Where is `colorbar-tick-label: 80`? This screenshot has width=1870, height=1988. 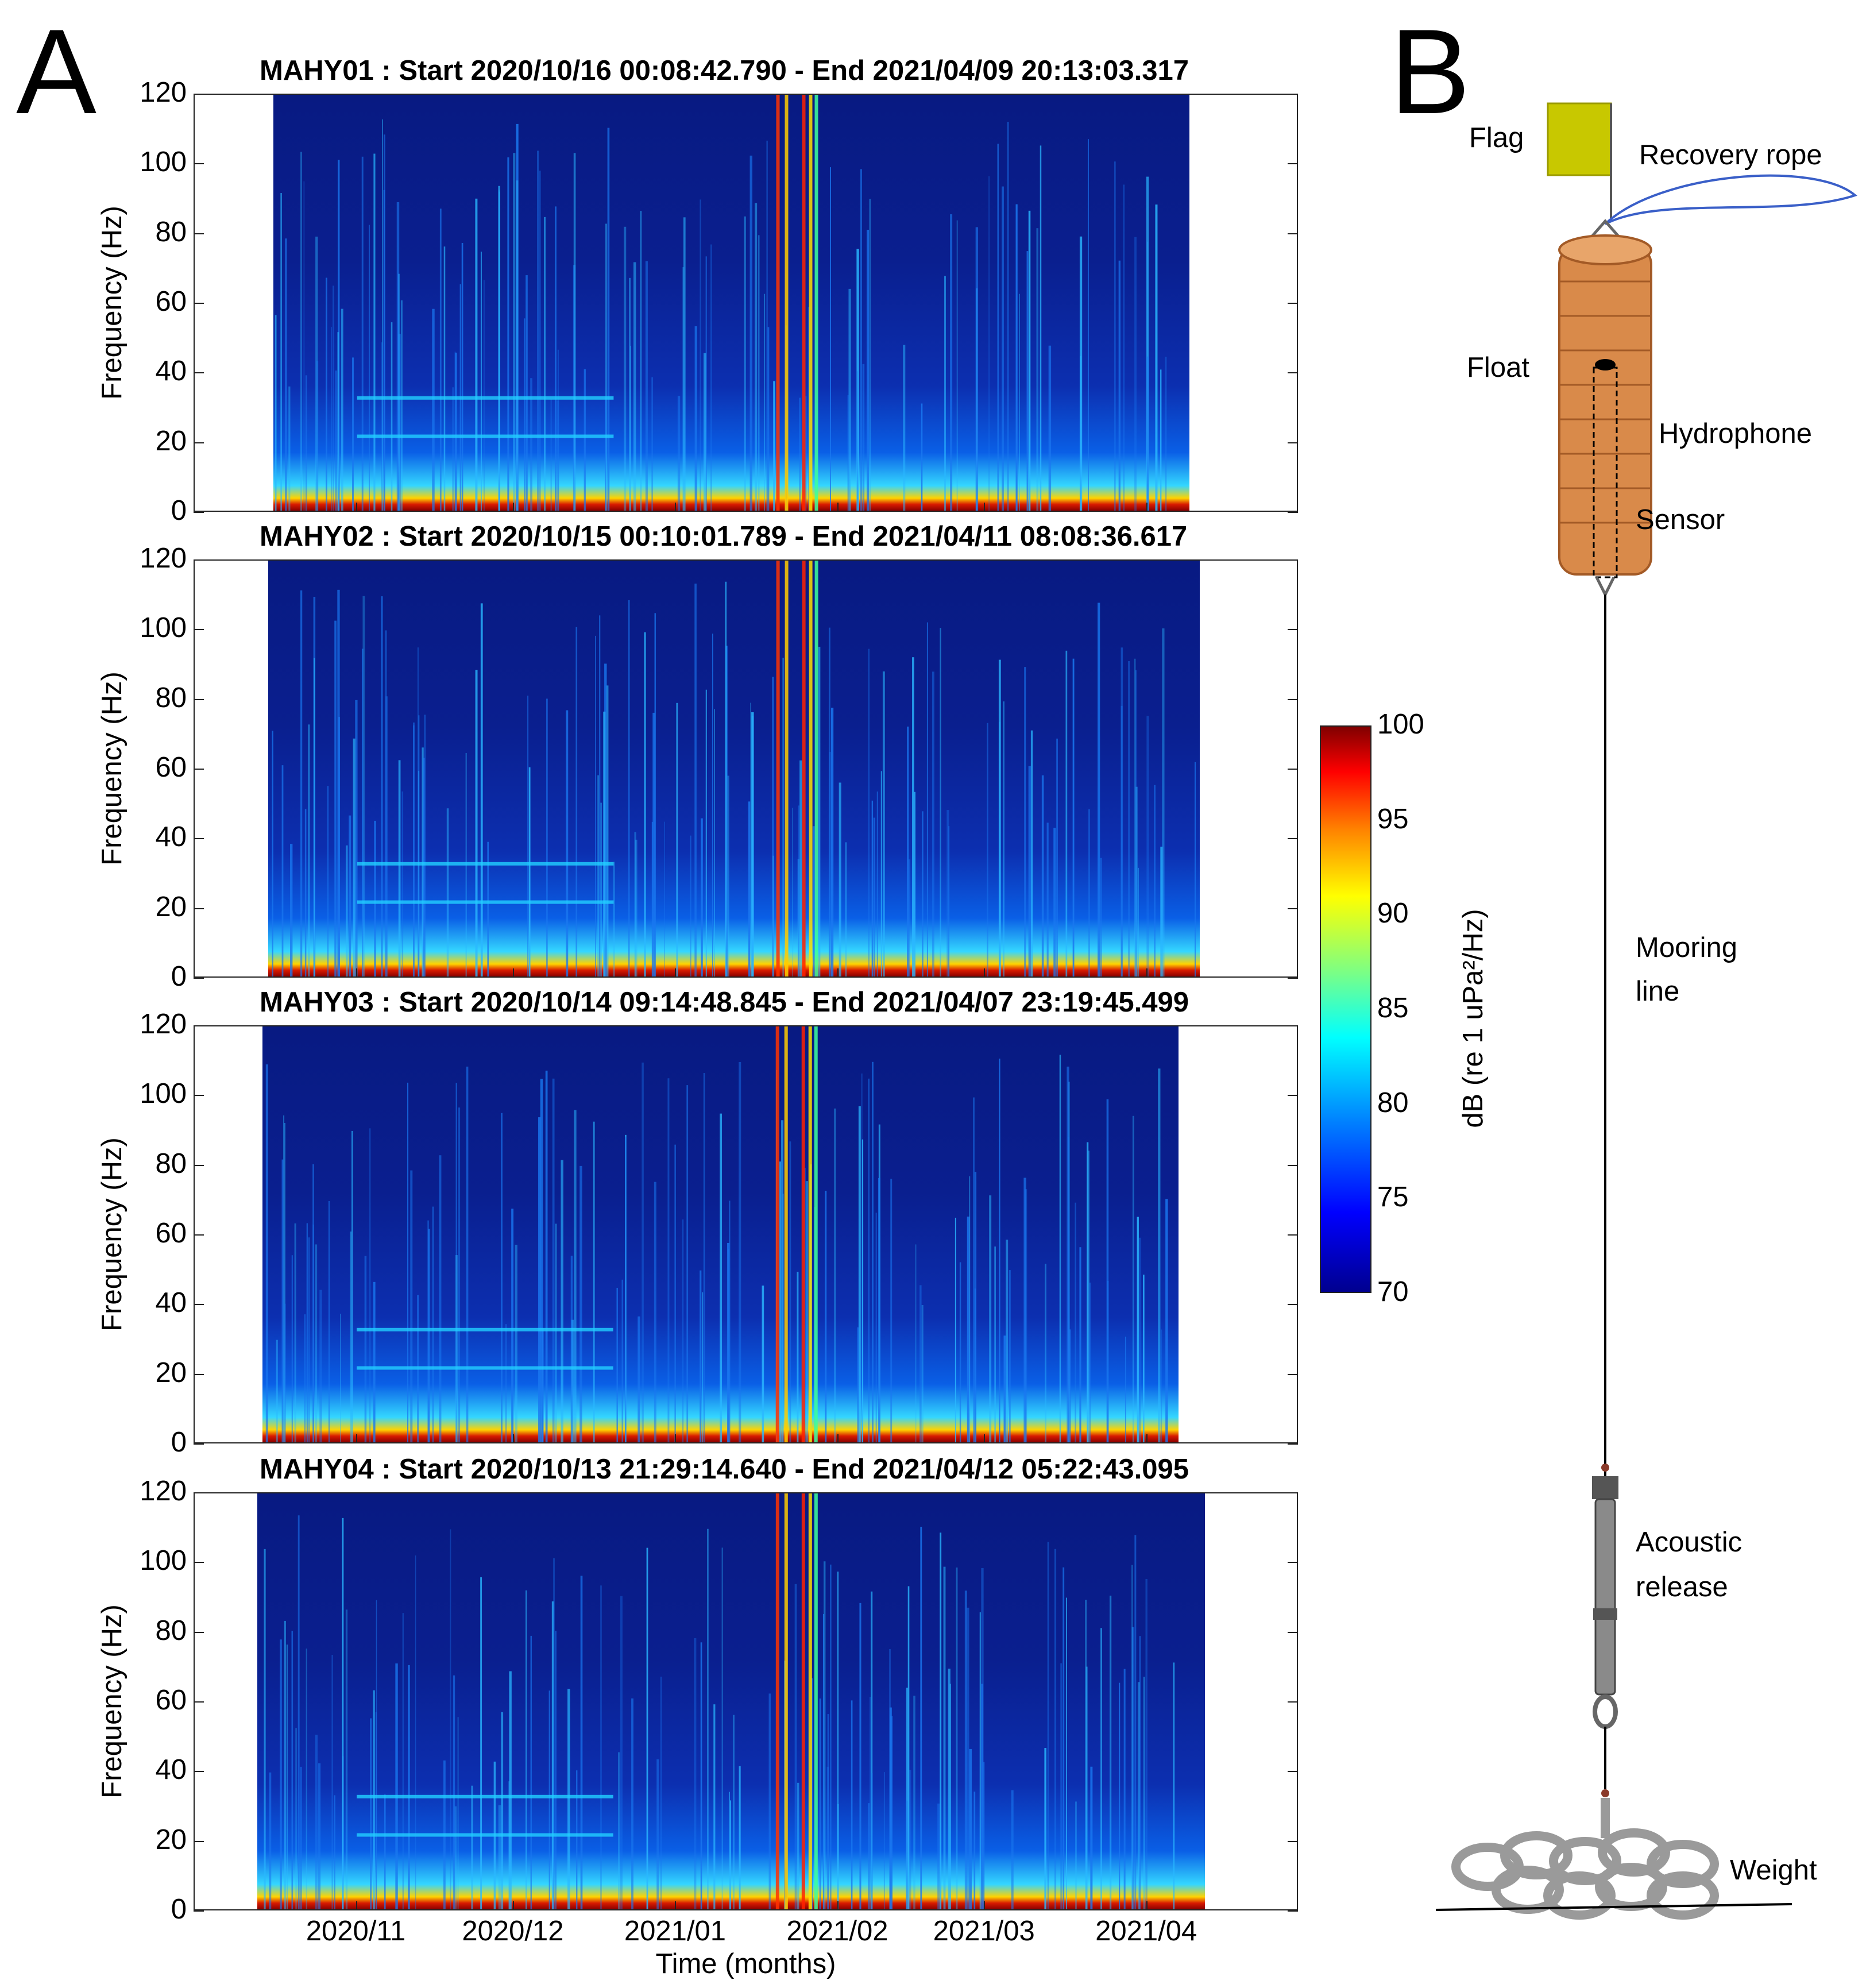 colorbar-tick-label: 80 is located at coordinates (1393, 1103).